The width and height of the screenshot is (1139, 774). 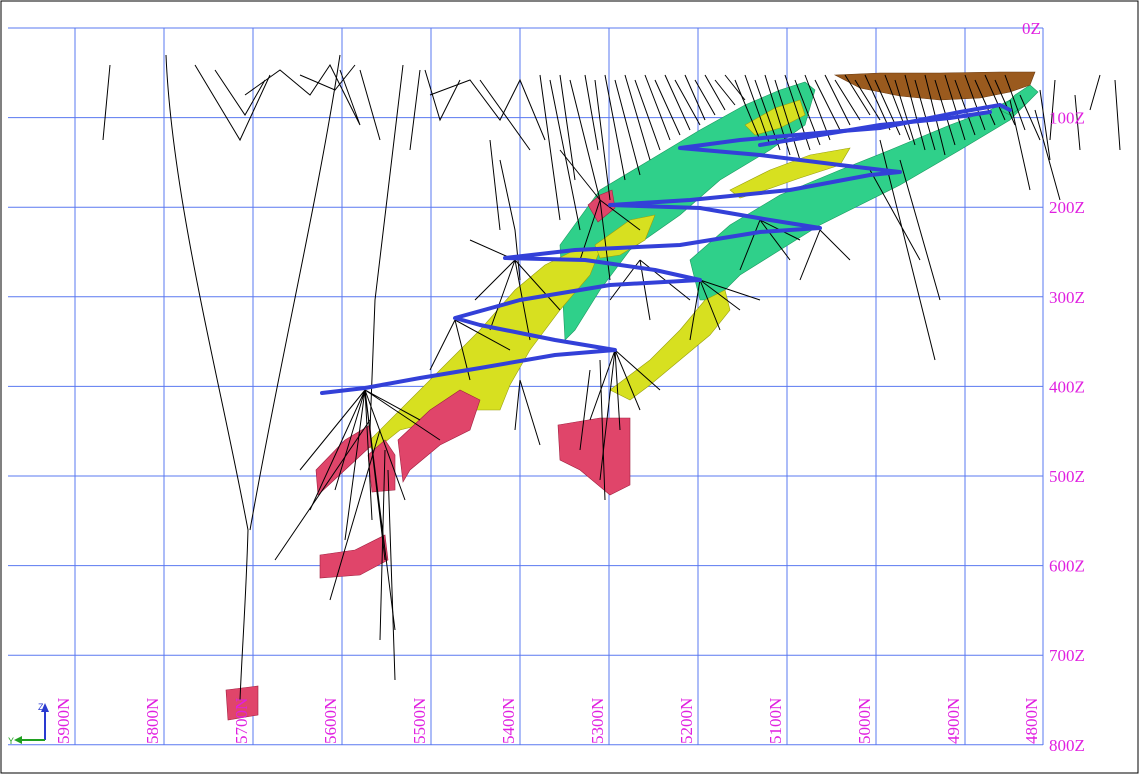 What do you see at coordinates (597, 721) in the screenshot?
I see `northing-label: 5300N` at bounding box center [597, 721].